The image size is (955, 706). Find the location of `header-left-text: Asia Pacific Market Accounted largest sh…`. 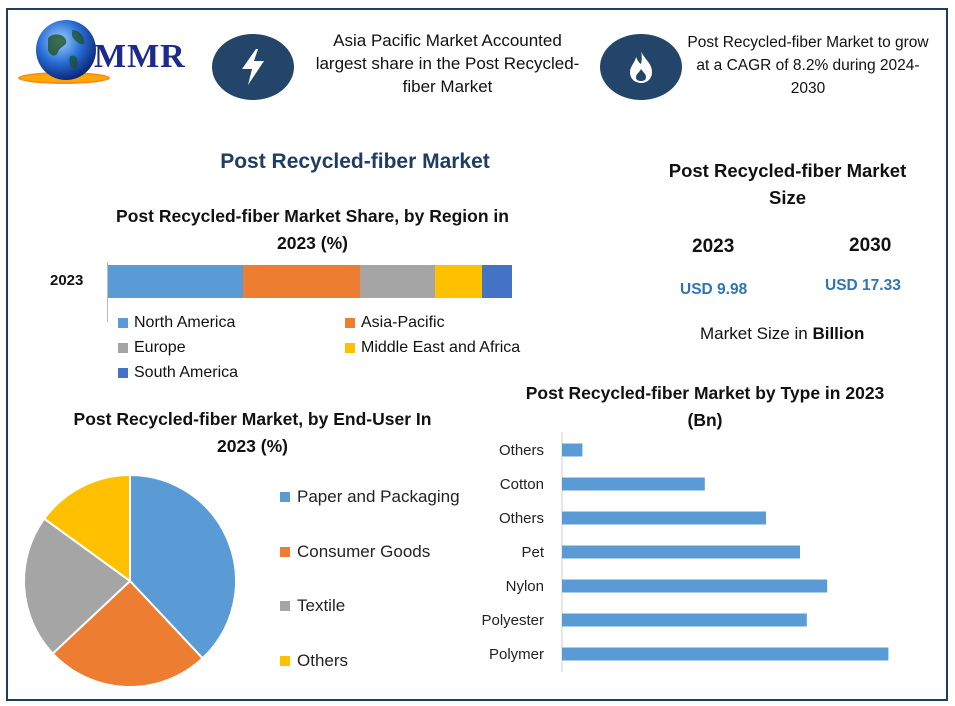

header-left-text: Asia Pacific Market Accounted largest sh… is located at coordinates (447, 63).